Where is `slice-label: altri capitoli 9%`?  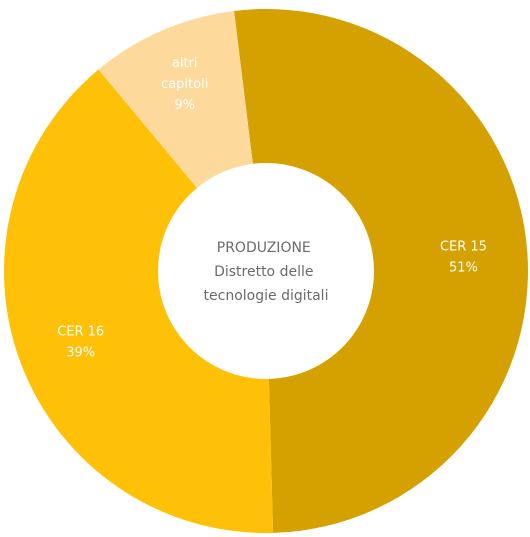 slice-label: altri capitoli 9% is located at coordinates (184, 84).